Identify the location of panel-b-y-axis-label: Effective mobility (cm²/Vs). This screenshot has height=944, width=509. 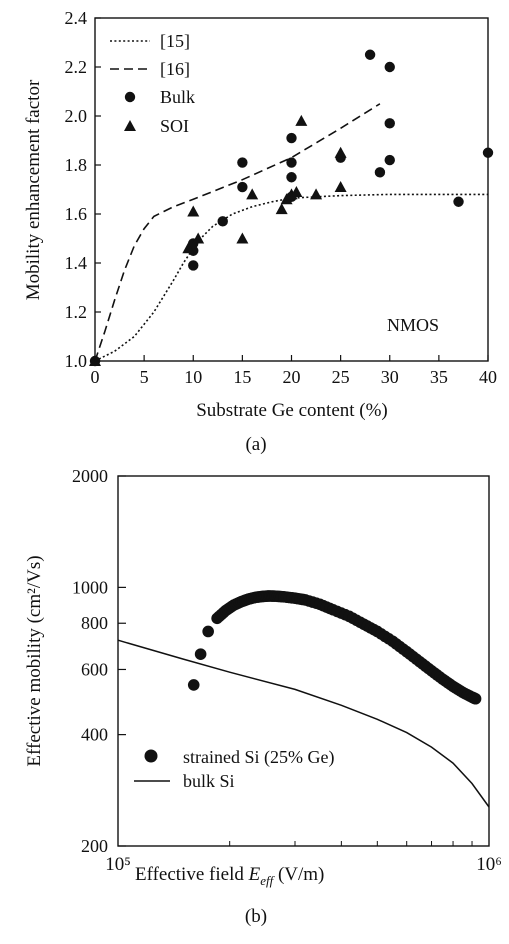
(34, 660).